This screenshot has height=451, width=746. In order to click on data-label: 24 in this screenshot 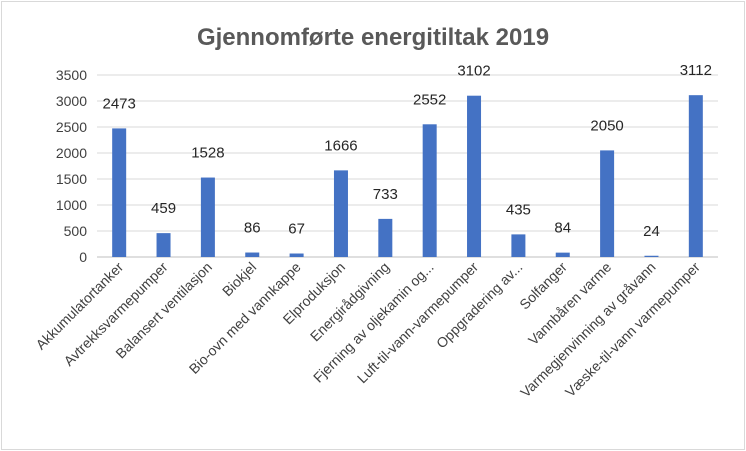, I will do `click(651, 231)`.